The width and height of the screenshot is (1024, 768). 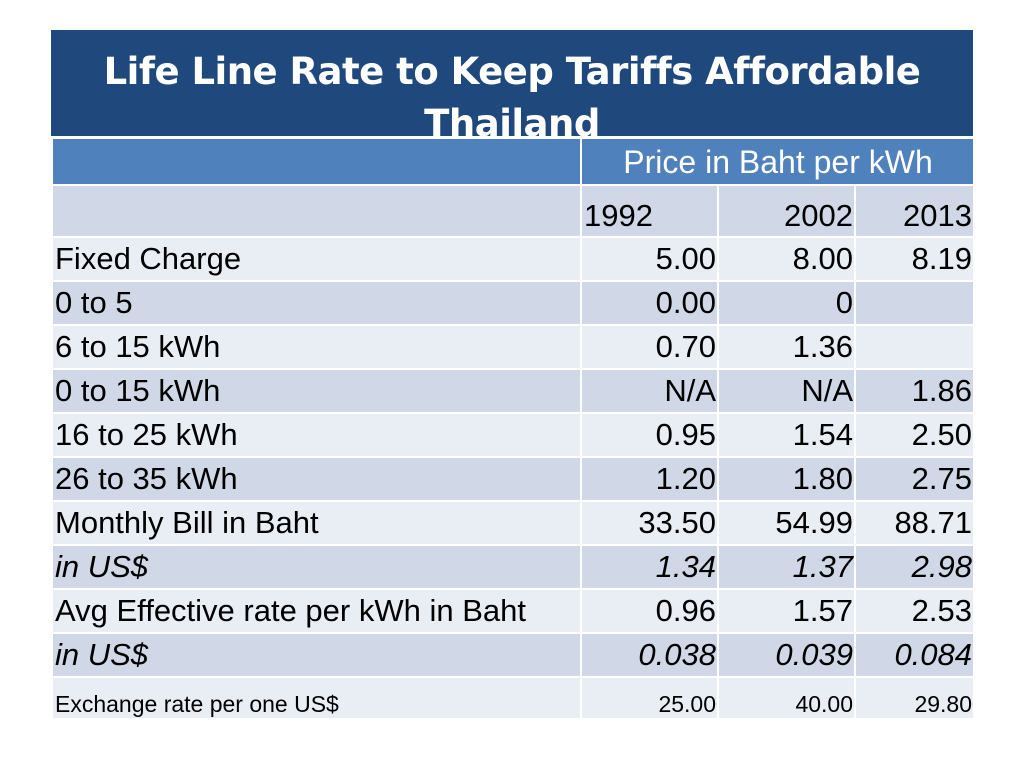 What do you see at coordinates (786, 211) in the screenshot?
I see `year-header-2002: 2002` at bounding box center [786, 211].